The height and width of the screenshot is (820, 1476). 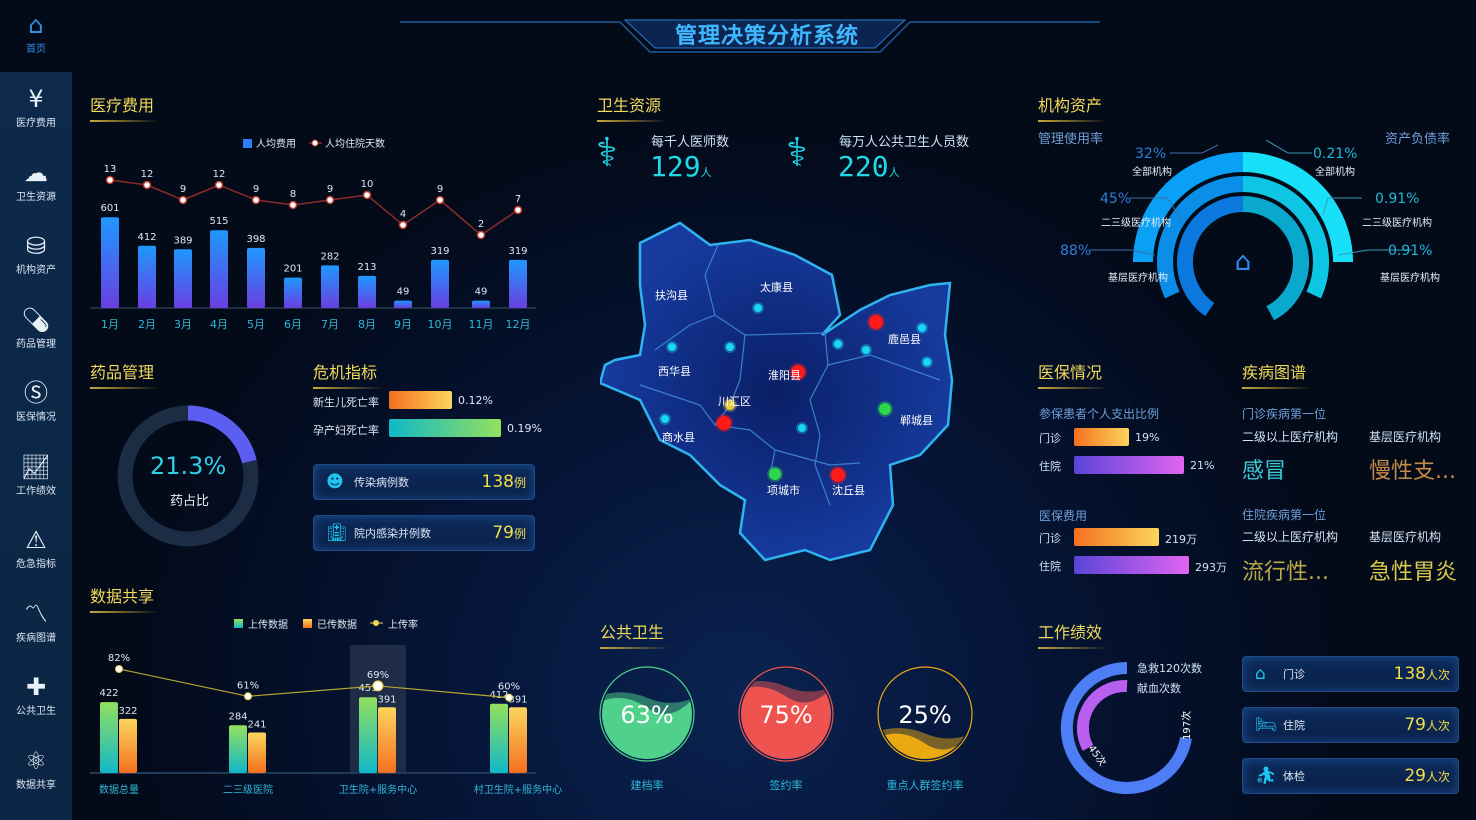 What do you see at coordinates (1260, 674) in the screenshot?
I see `clinic-icon: ⌂` at bounding box center [1260, 674].